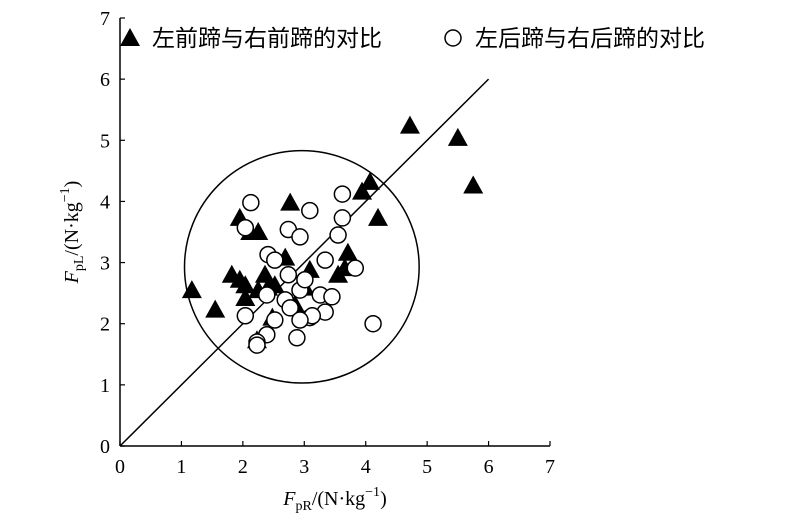 The image size is (800, 520). Describe the element at coordinates (289, 499) in the screenshot. I see `x-label-base: F` at that location.